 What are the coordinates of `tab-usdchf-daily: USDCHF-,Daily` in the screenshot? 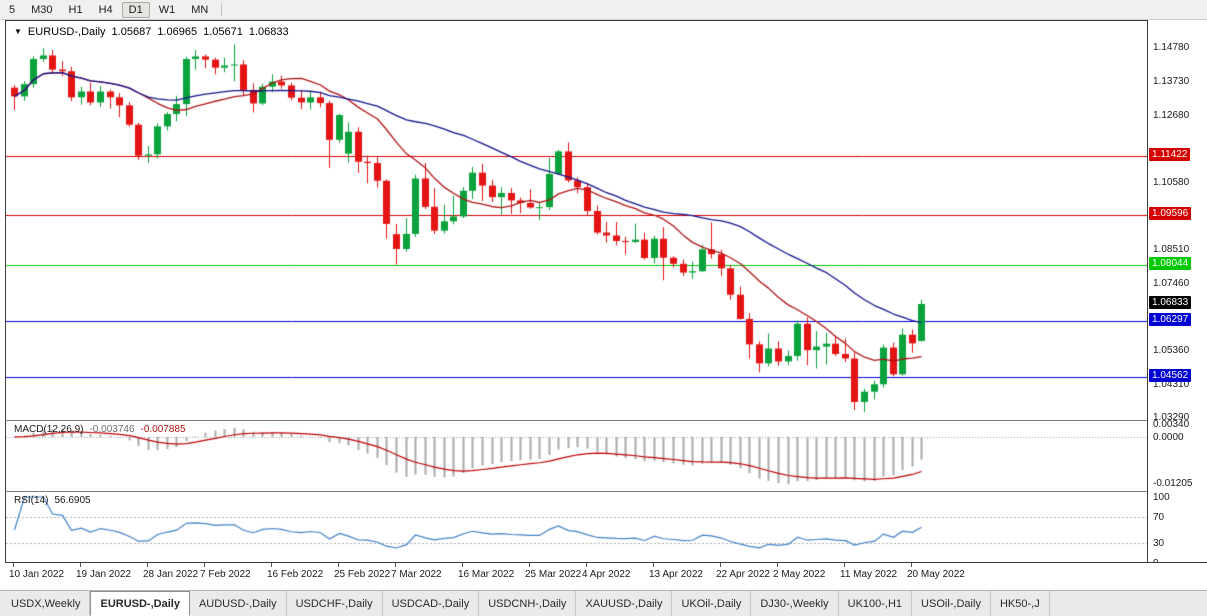 It's located at (335, 603).